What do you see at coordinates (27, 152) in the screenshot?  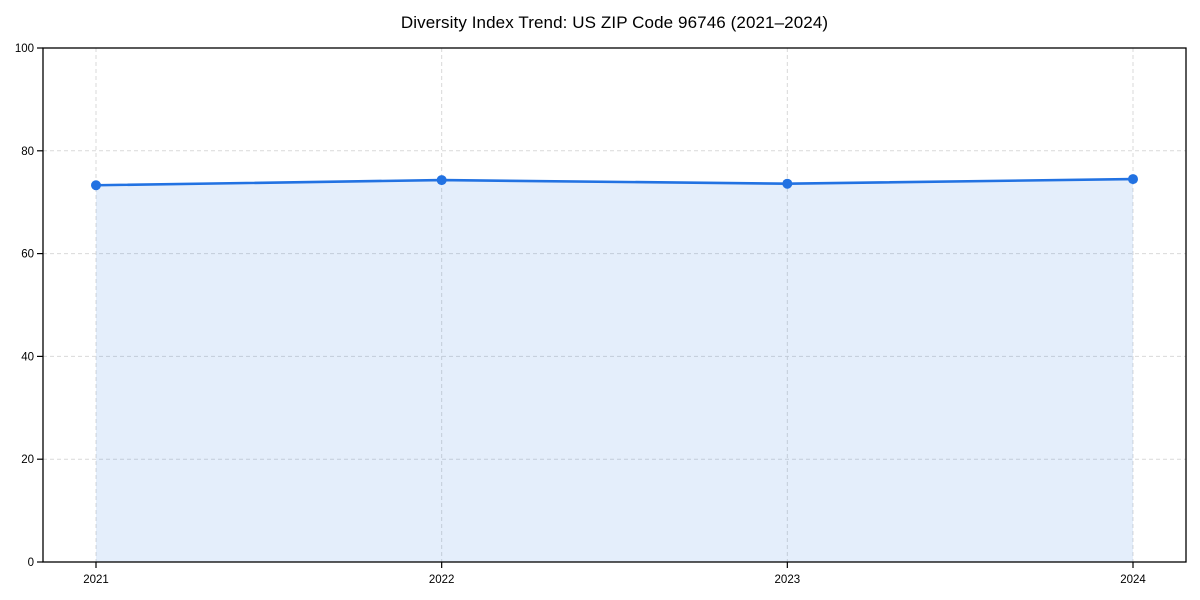 I see `y-tick-label: 80` at bounding box center [27, 152].